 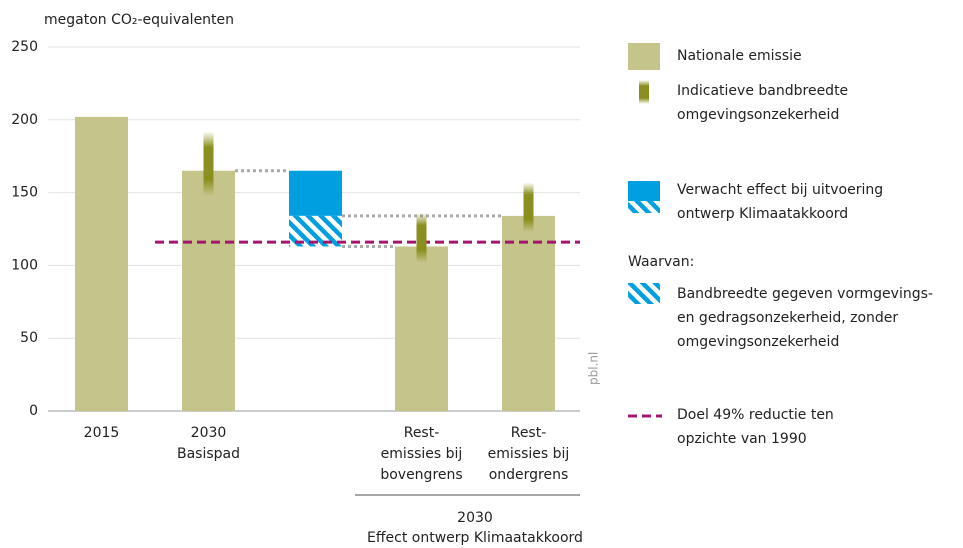 What do you see at coordinates (475, 538) in the screenshot?
I see `group-label: Effect ontwerp Klimaatakkoord` at bounding box center [475, 538].